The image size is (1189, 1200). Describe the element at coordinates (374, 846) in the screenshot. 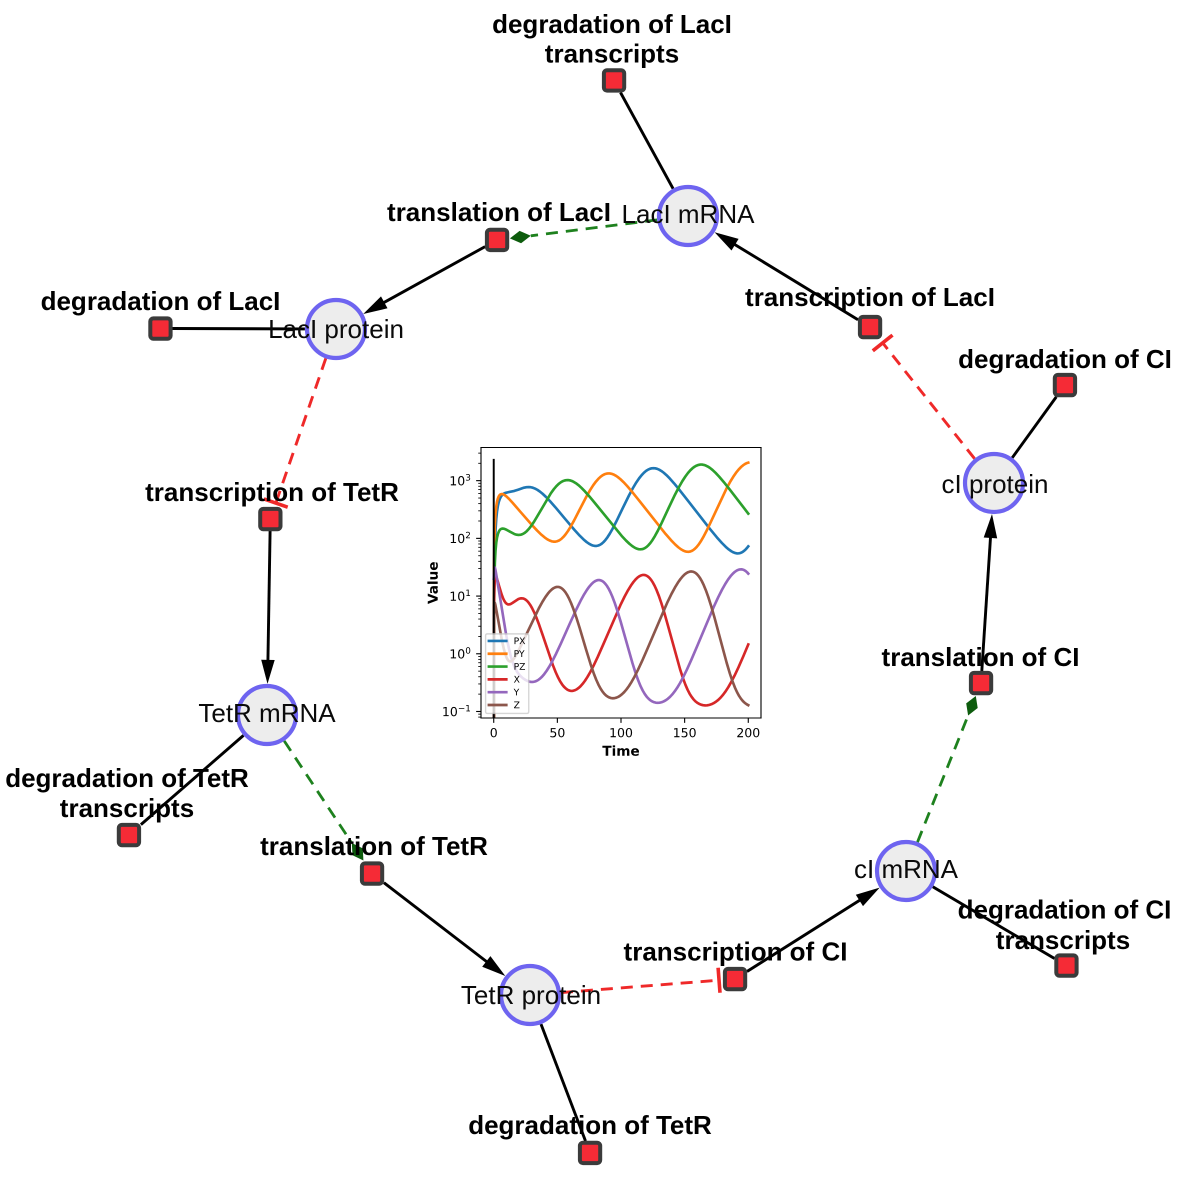

I see `svg-text: translation of TetR` at that location.